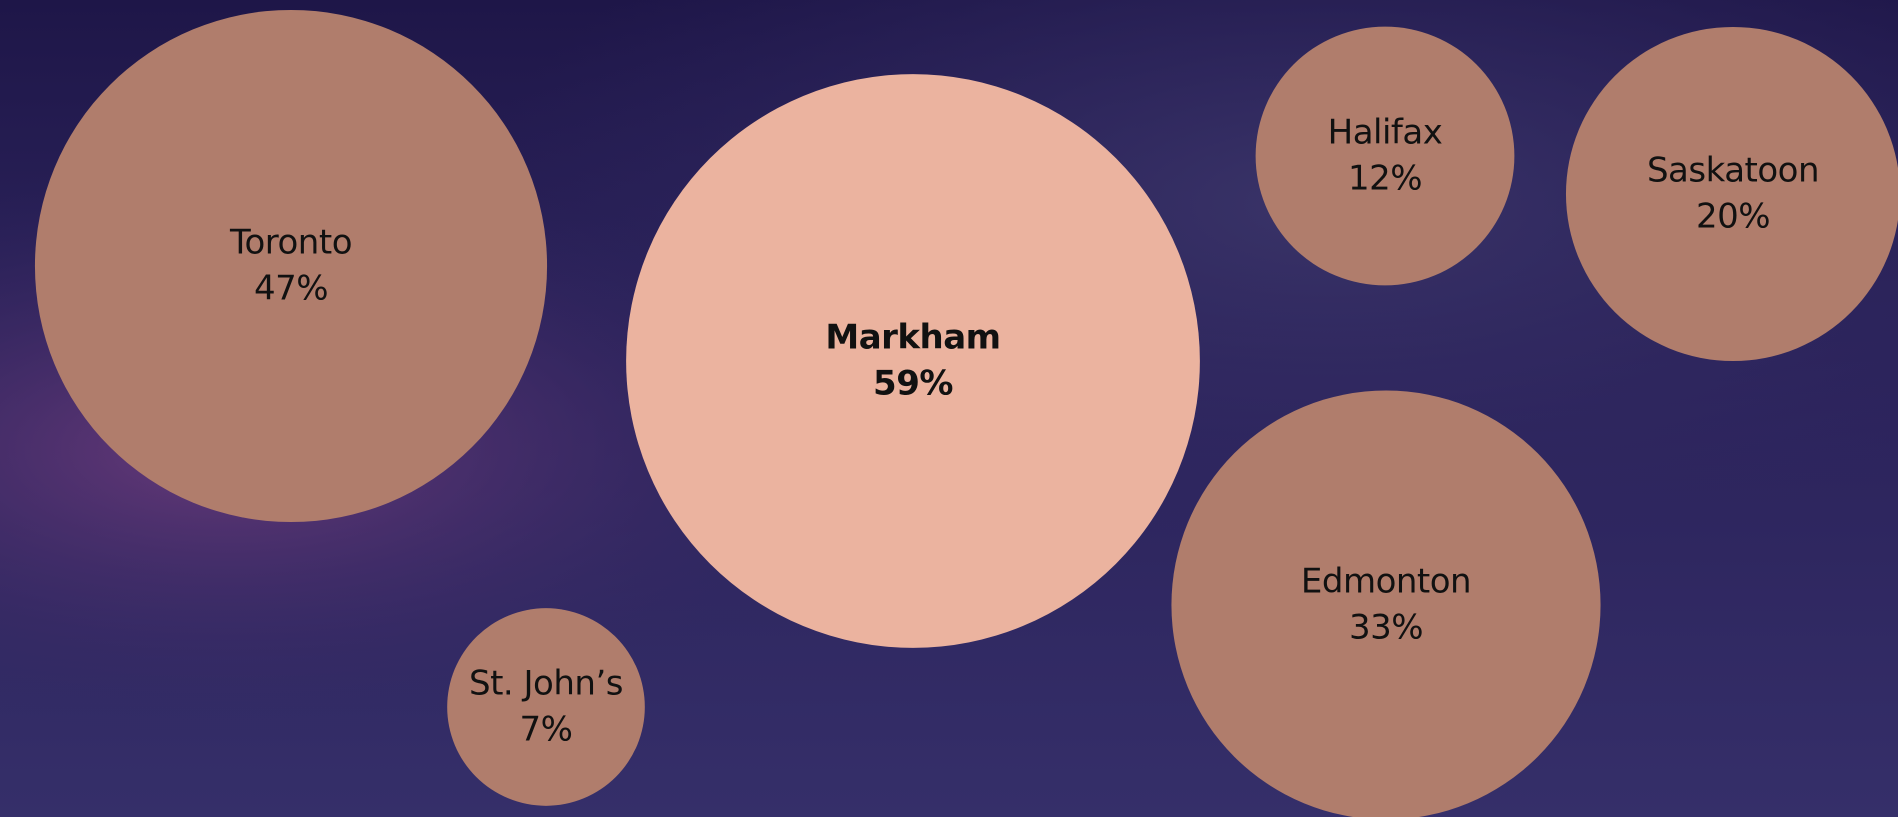  I want to click on bubble-value: 47%, so click(291, 289).